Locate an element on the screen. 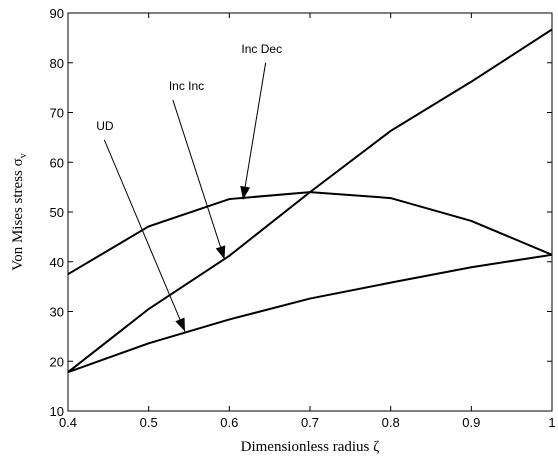  annotation-ud-arrow-head is located at coordinates (180, 324).